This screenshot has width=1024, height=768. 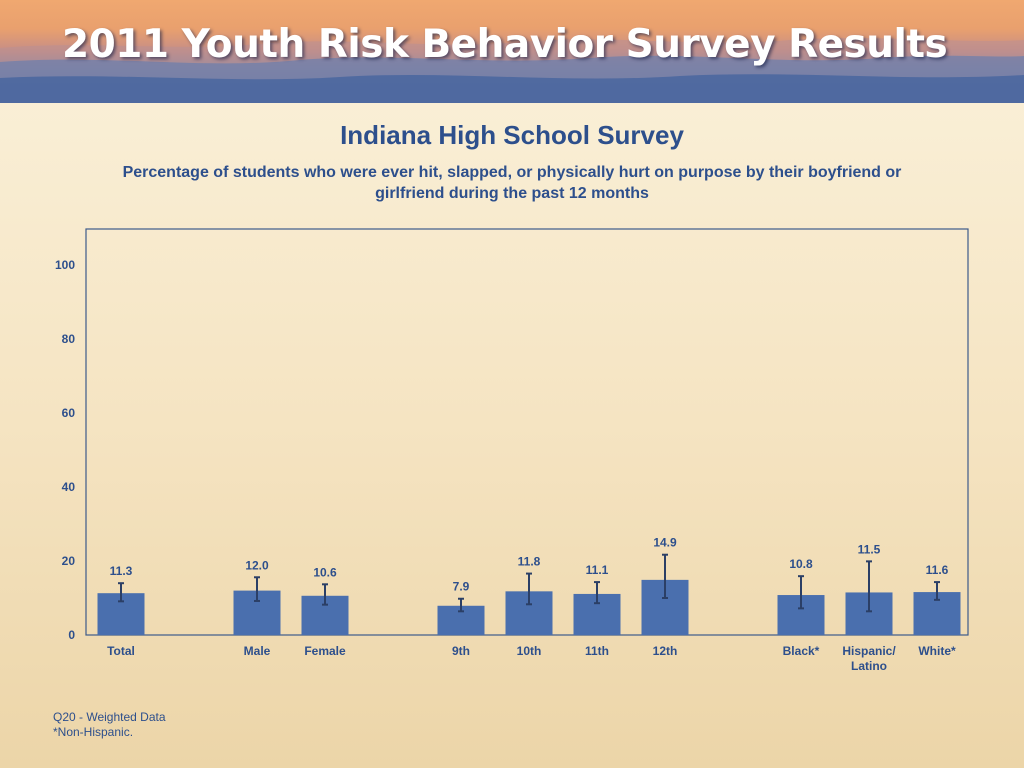 I want to click on footnote-non-hispanic: *Non-Hispanic., so click(x=93, y=732).